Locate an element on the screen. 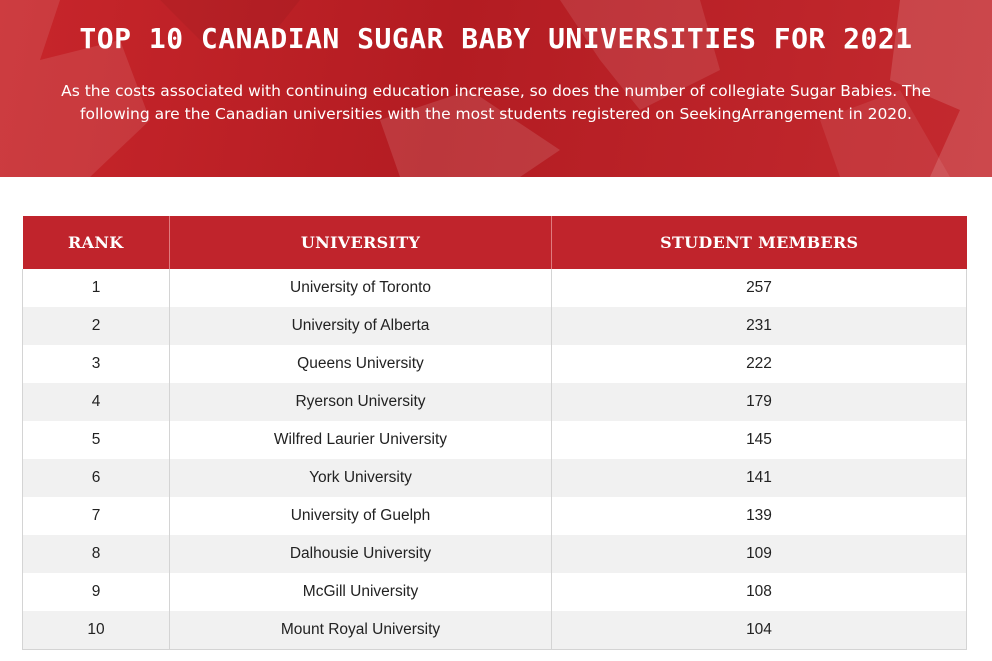  table-row: 6 York University 141 is located at coordinates (494, 478).